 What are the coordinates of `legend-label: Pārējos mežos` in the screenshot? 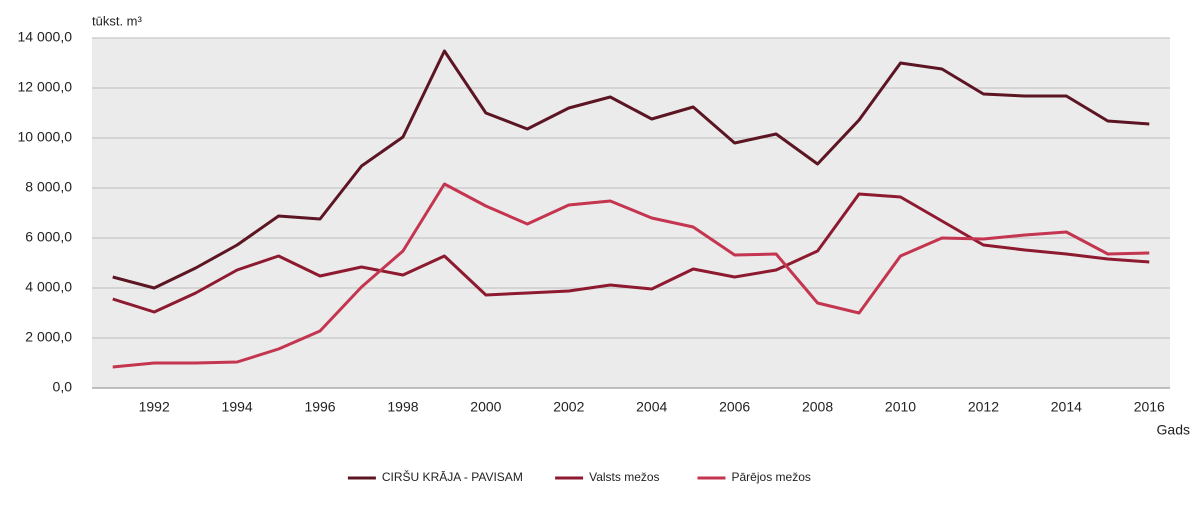 It's located at (771, 477).